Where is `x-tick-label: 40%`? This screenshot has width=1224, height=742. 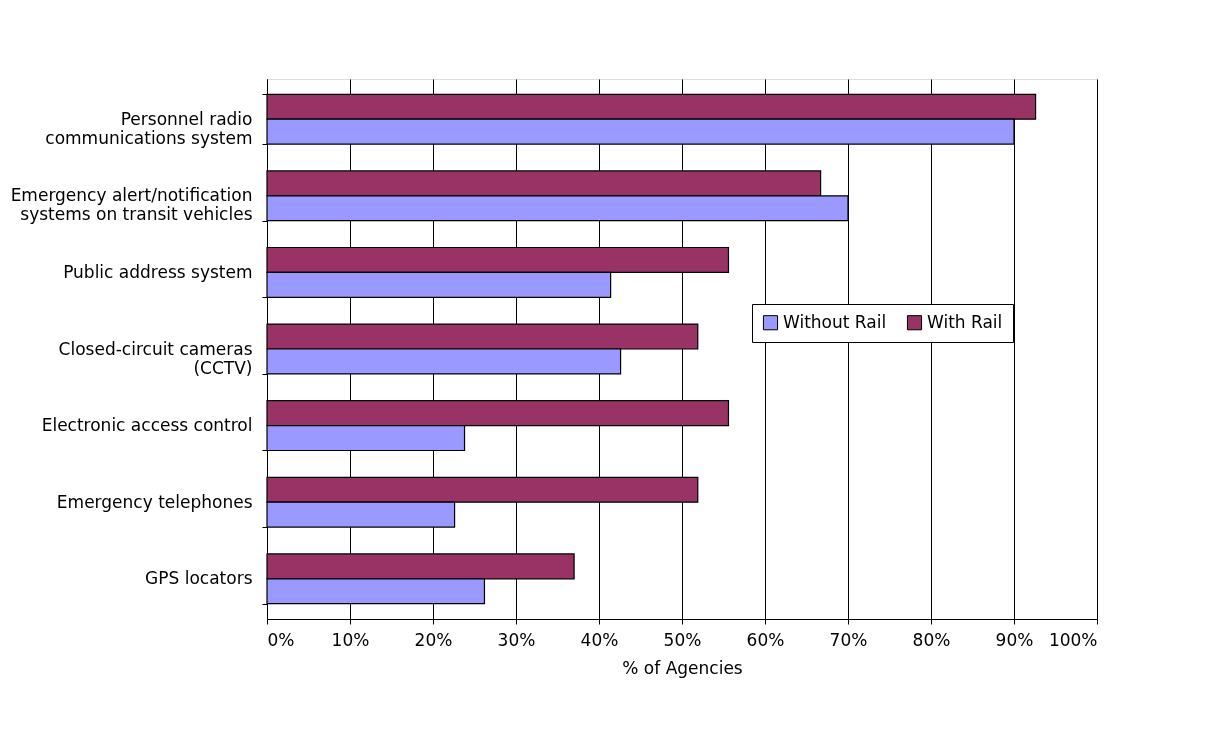
x-tick-label: 40% is located at coordinates (599, 639).